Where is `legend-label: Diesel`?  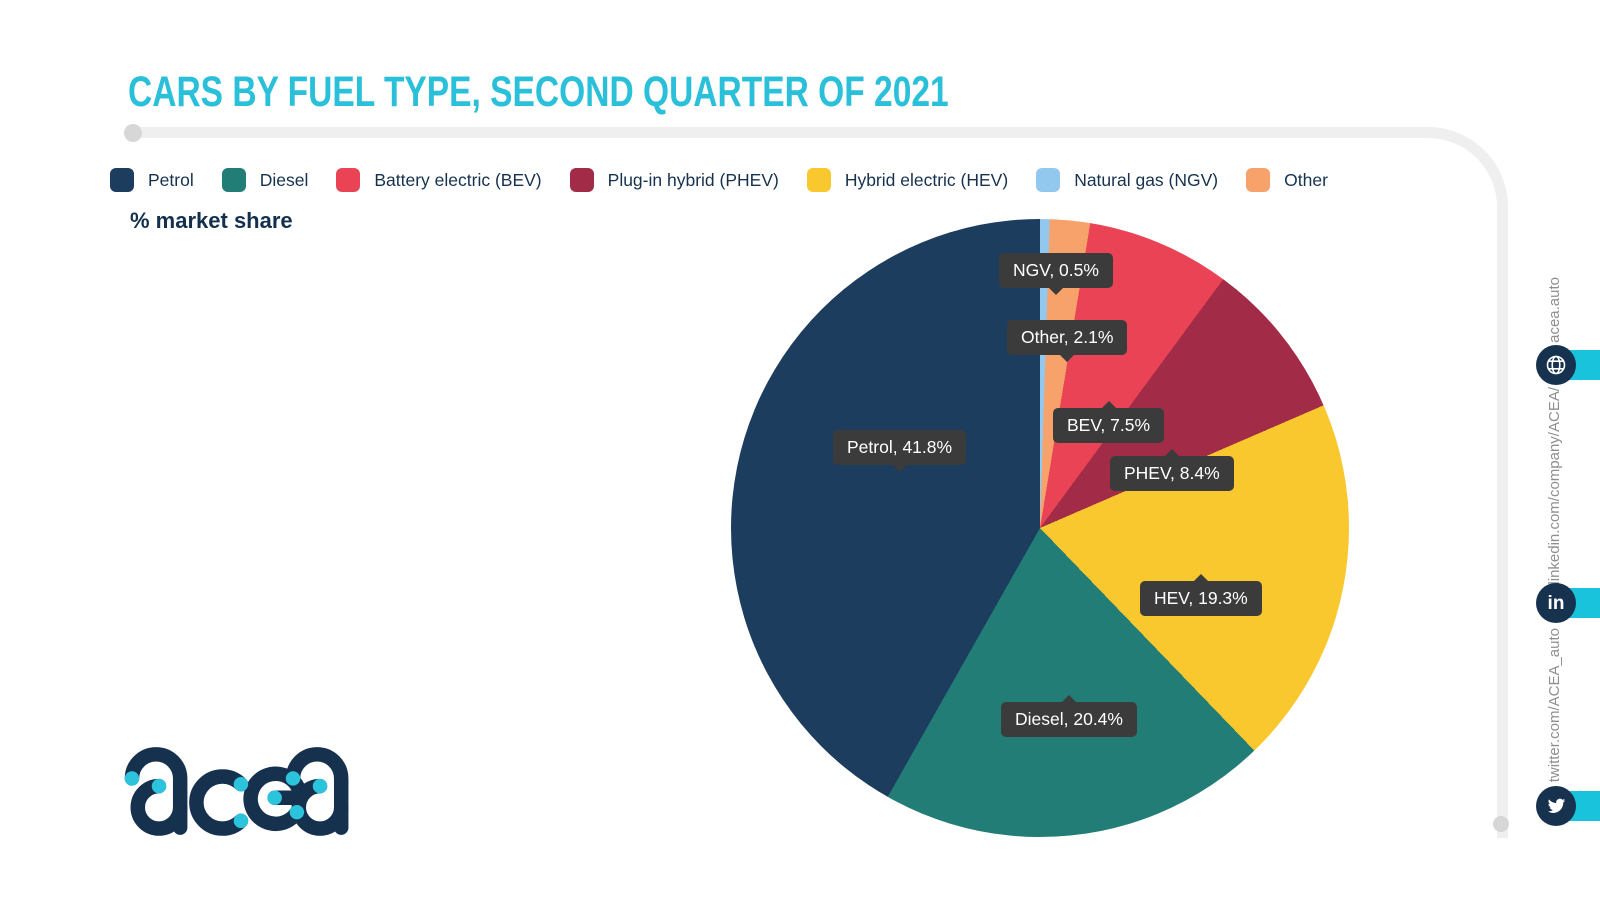 legend-label: Diesel is located at coordinates (284, 179).